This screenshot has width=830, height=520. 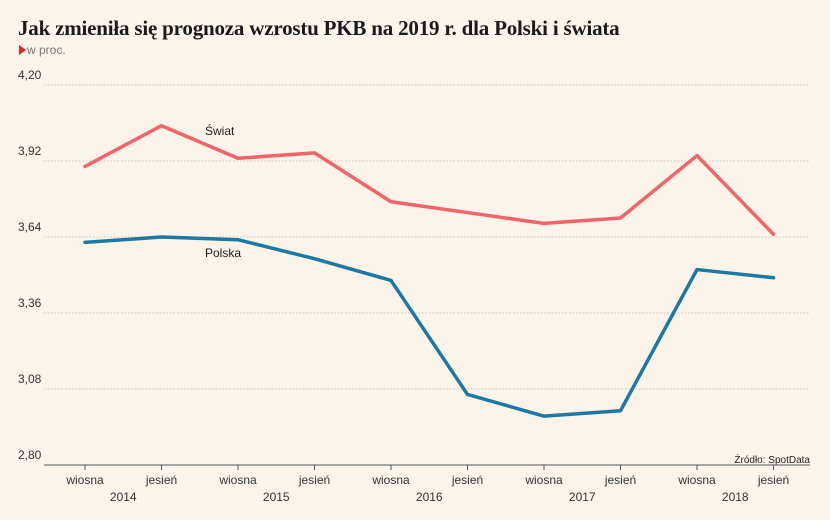 What do you see at coordinates (30, 151) in the screenshot?
I see `y-tick-label: 3,92` at bounding box center [30, 151].